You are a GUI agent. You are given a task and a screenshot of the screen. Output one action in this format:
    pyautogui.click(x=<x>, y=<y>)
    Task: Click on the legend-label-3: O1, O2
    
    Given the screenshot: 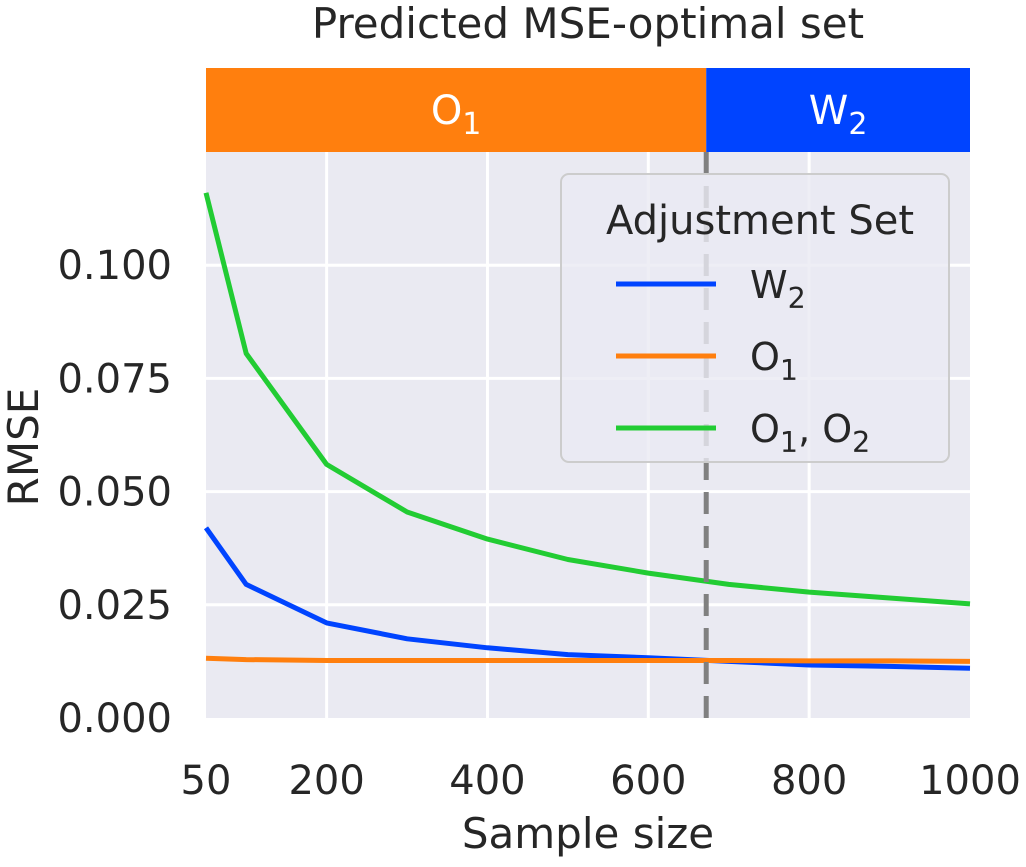 What is the action you would take?
    pyautogui.click(x=810, y=433)
    